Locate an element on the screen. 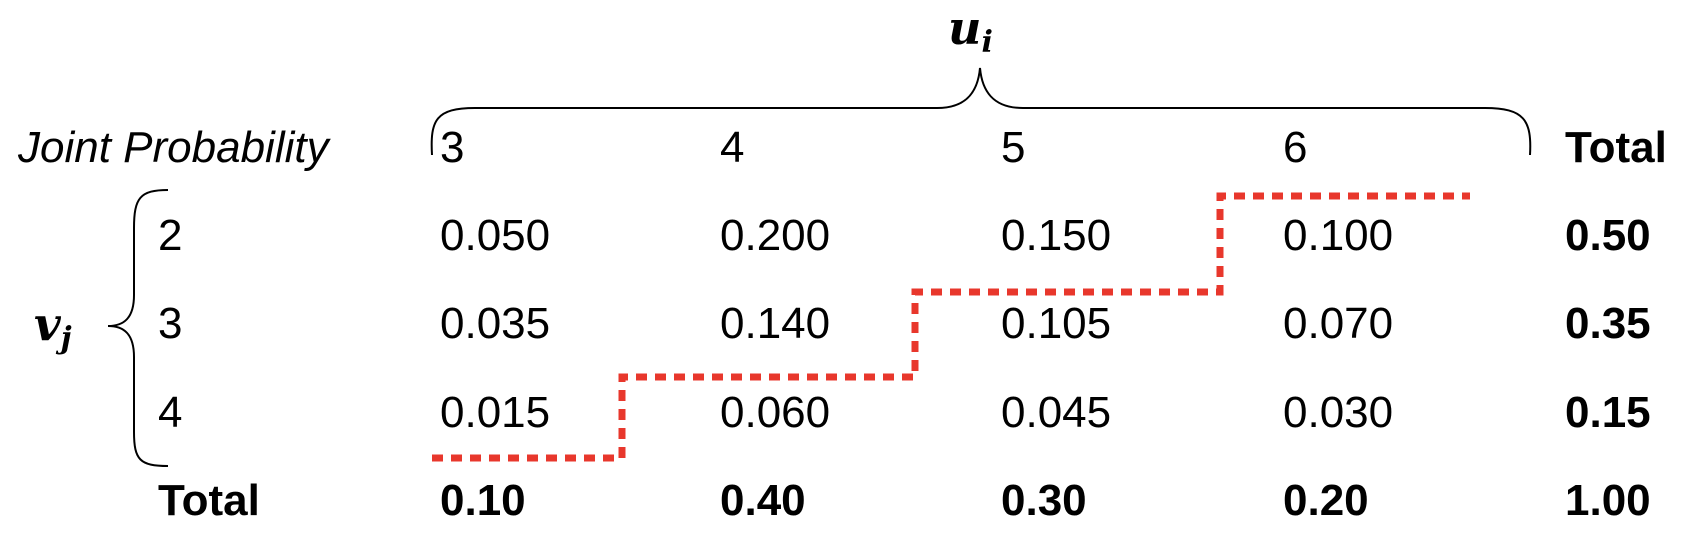  column-header: 5 is located at coordinates (1013, 147).